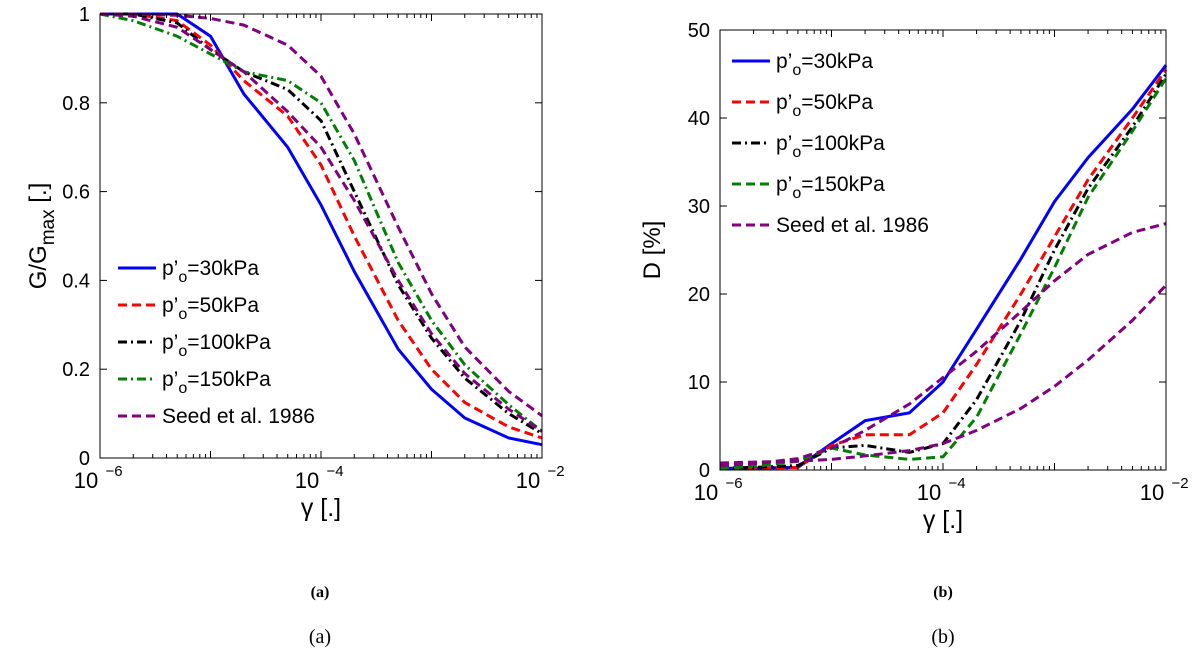  What do you see at coordinates (84, 15) in the screenshot?
I see `y-tick-label: 1` at bounding box center [84, 15].